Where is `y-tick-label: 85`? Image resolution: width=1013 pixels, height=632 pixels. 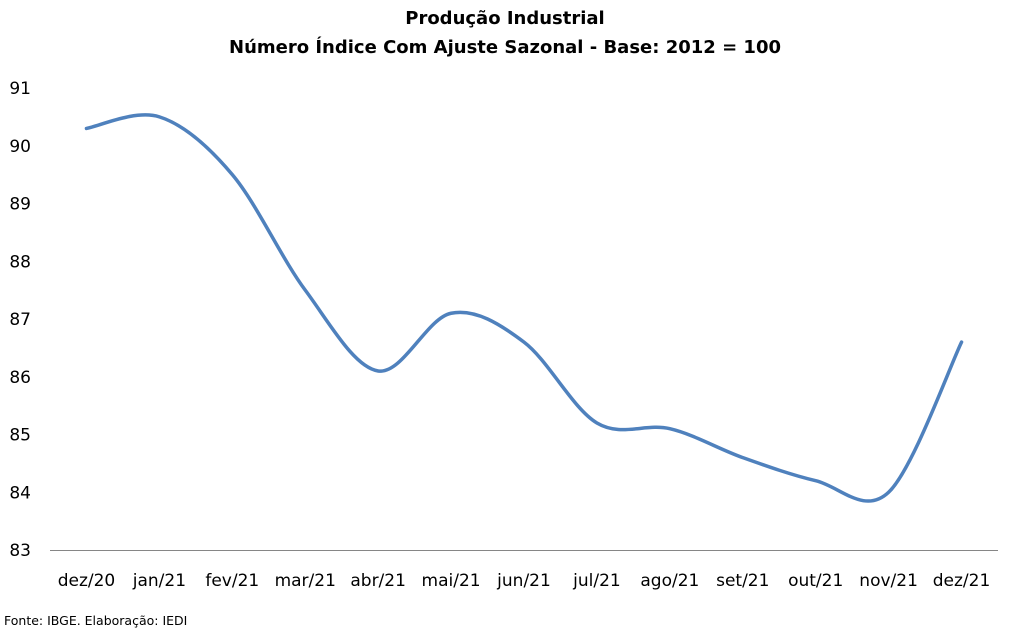 y-tick-label: 85 is located at coordinates (20, 436).